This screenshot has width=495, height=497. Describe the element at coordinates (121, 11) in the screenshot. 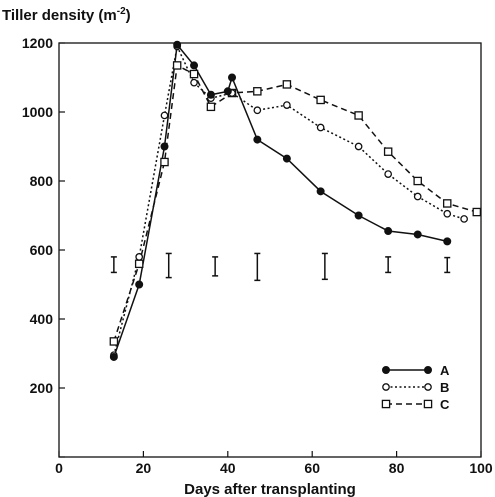

I see `y-axis-label-superscript: -2` at that location.